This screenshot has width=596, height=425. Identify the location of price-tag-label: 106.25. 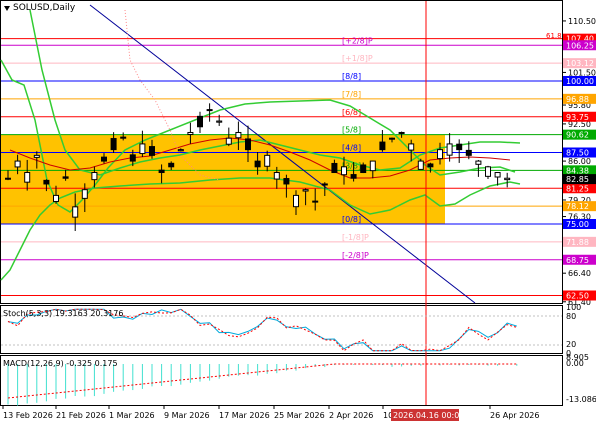
(580, 45).